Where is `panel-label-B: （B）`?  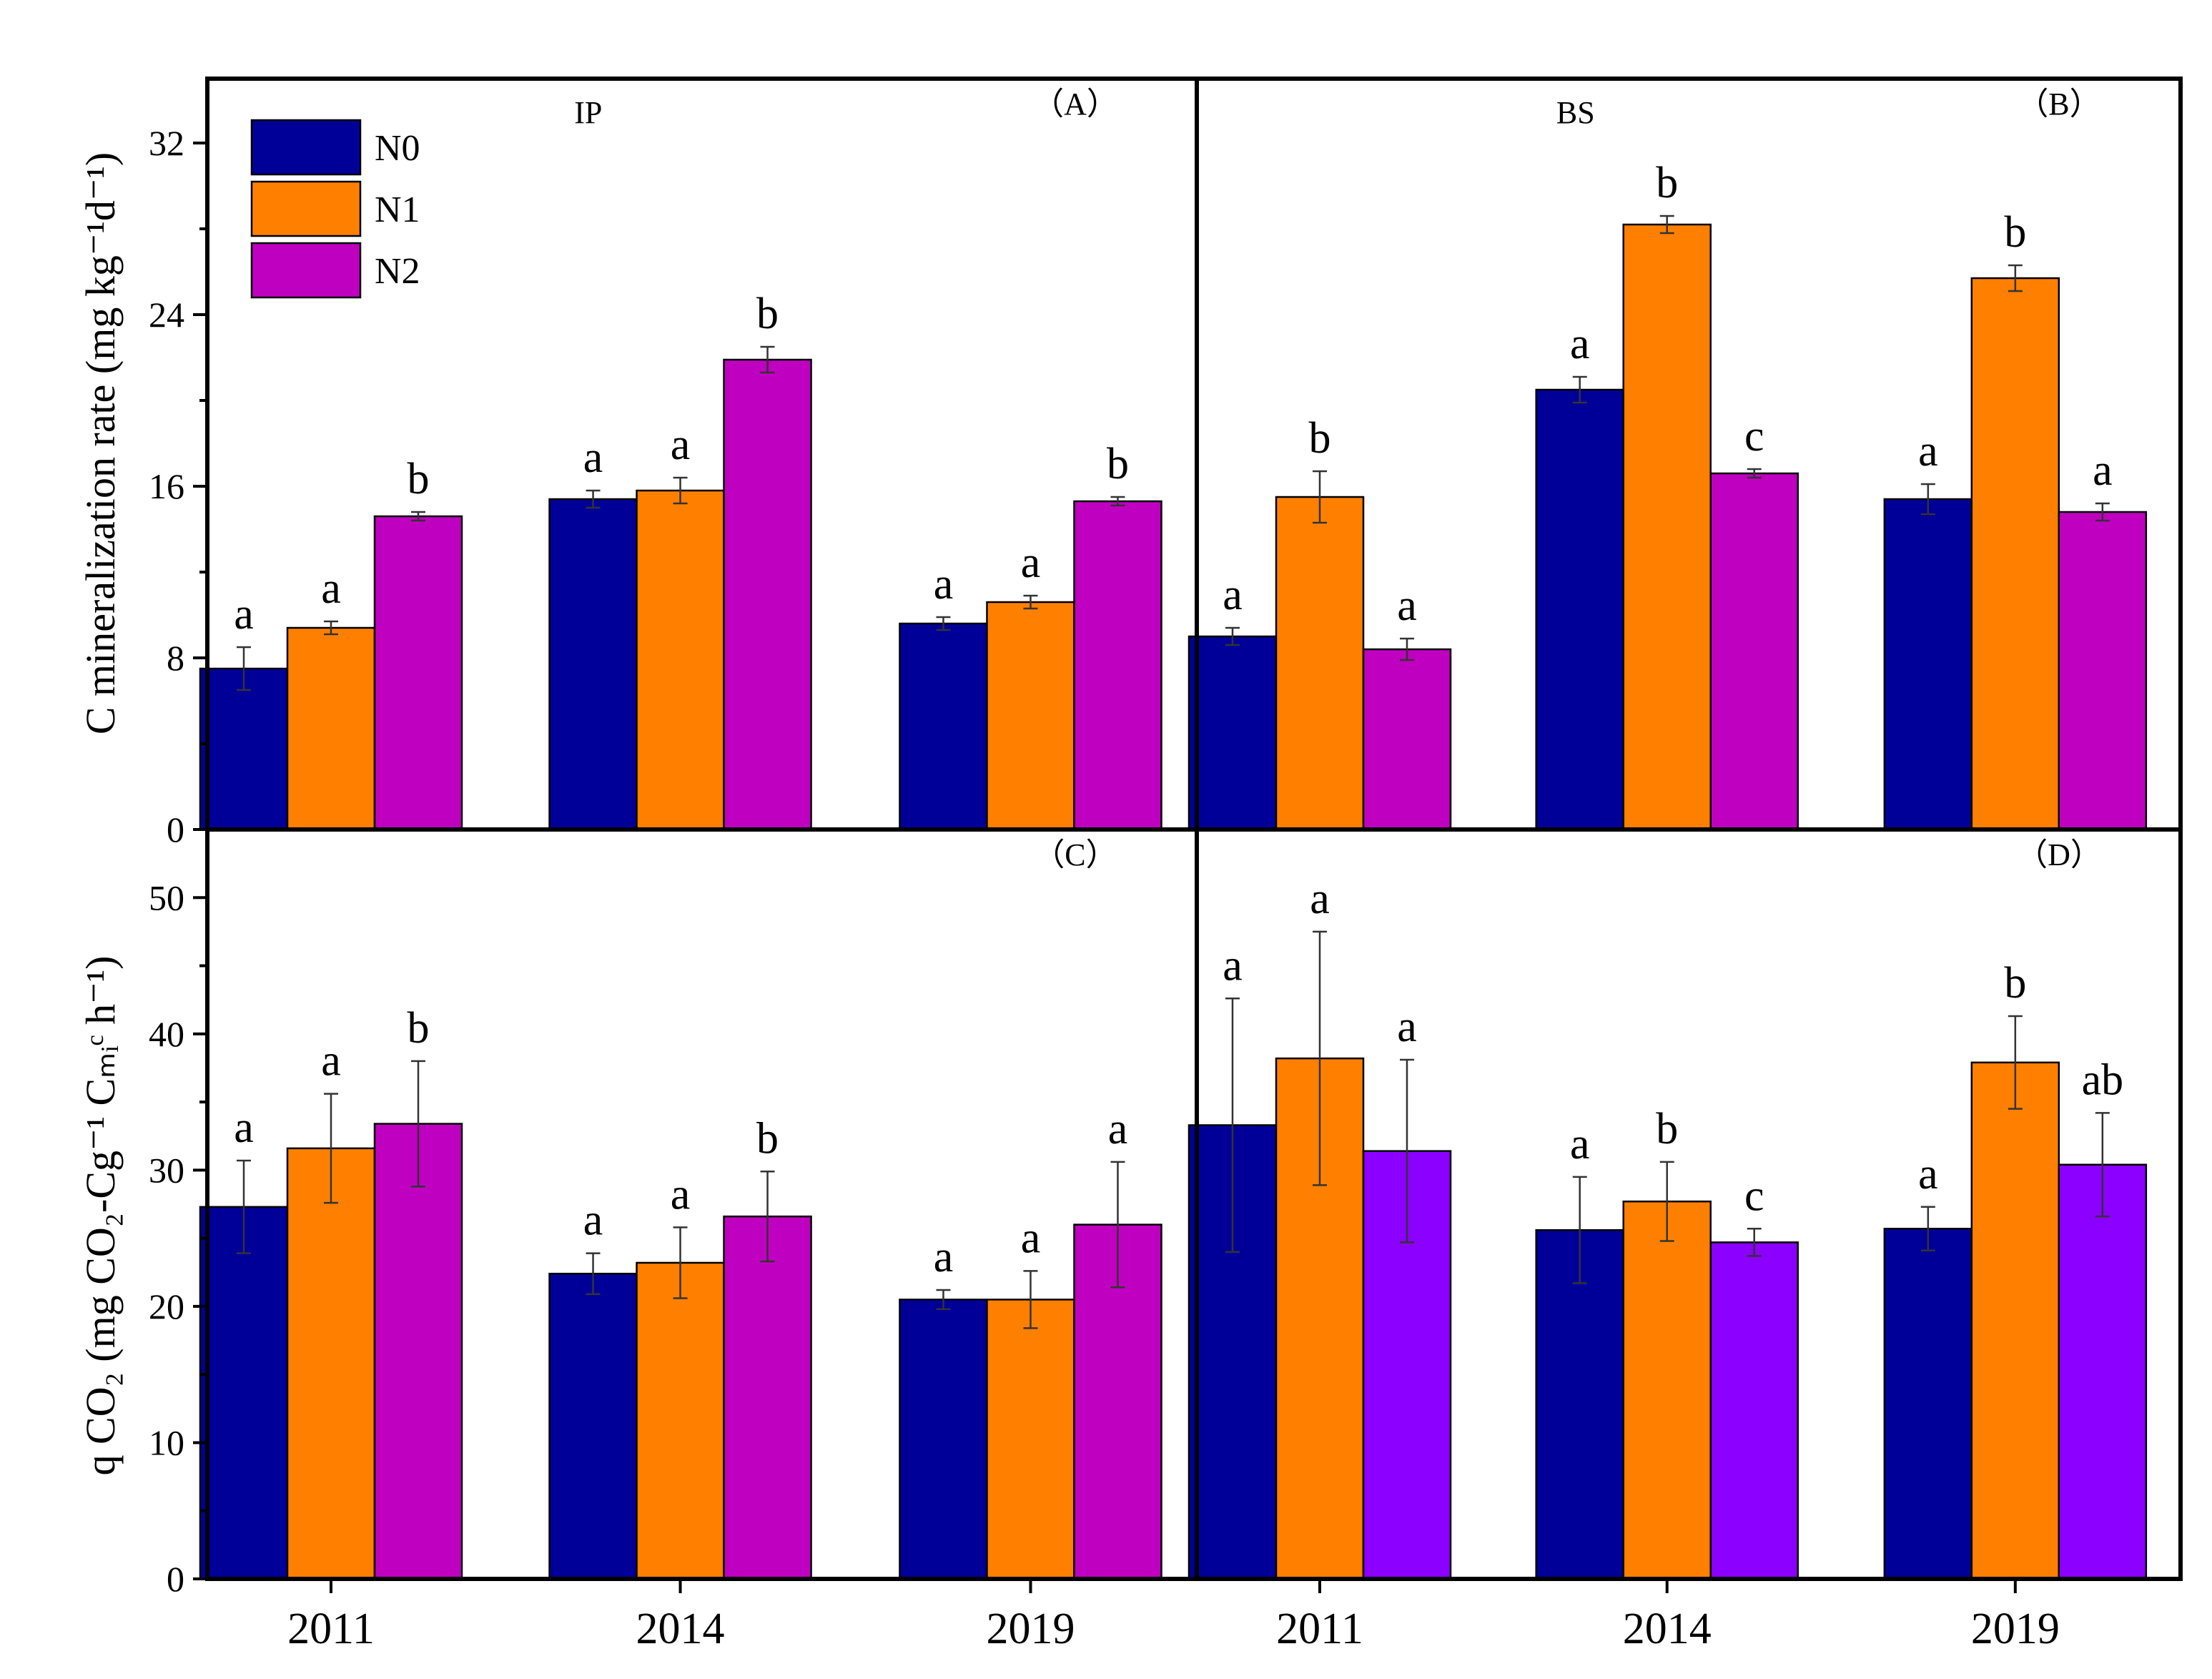
panel-label-B: （B） is located at coordinates (2058, 105).